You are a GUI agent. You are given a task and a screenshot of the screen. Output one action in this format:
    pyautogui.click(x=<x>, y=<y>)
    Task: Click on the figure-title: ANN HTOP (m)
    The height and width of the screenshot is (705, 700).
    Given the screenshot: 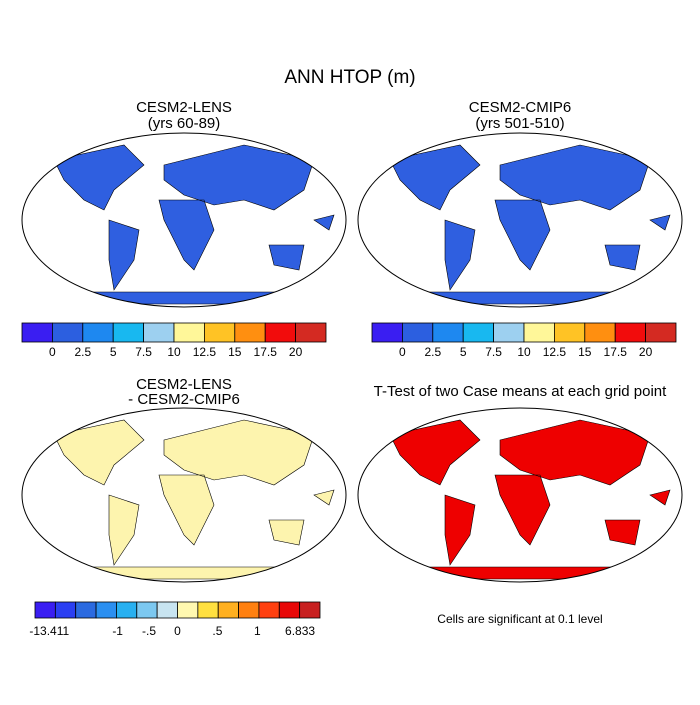 What is the action you would take?
    pyautogui.click(x=349, y=77)
    